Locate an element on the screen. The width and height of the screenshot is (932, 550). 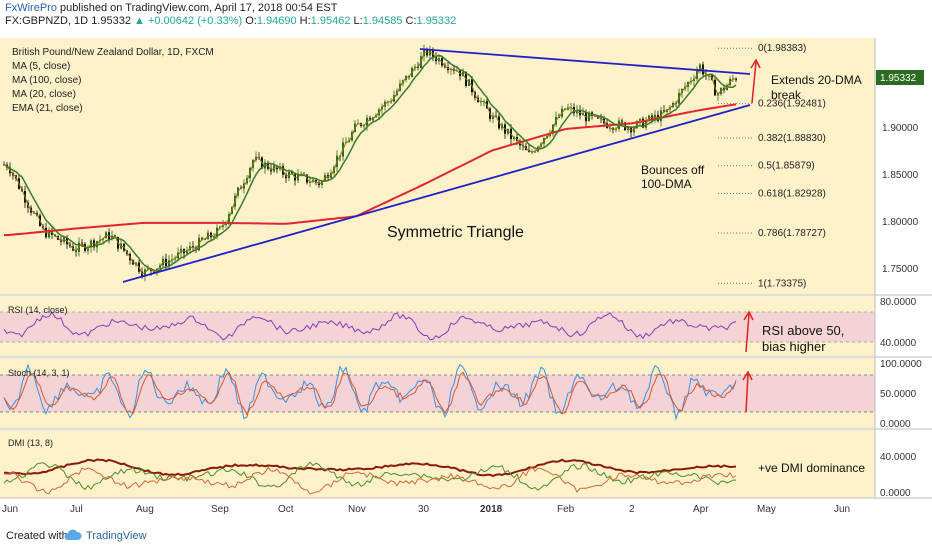
legend-ma100: MA (100, close) is located at coordinates (46, 80).